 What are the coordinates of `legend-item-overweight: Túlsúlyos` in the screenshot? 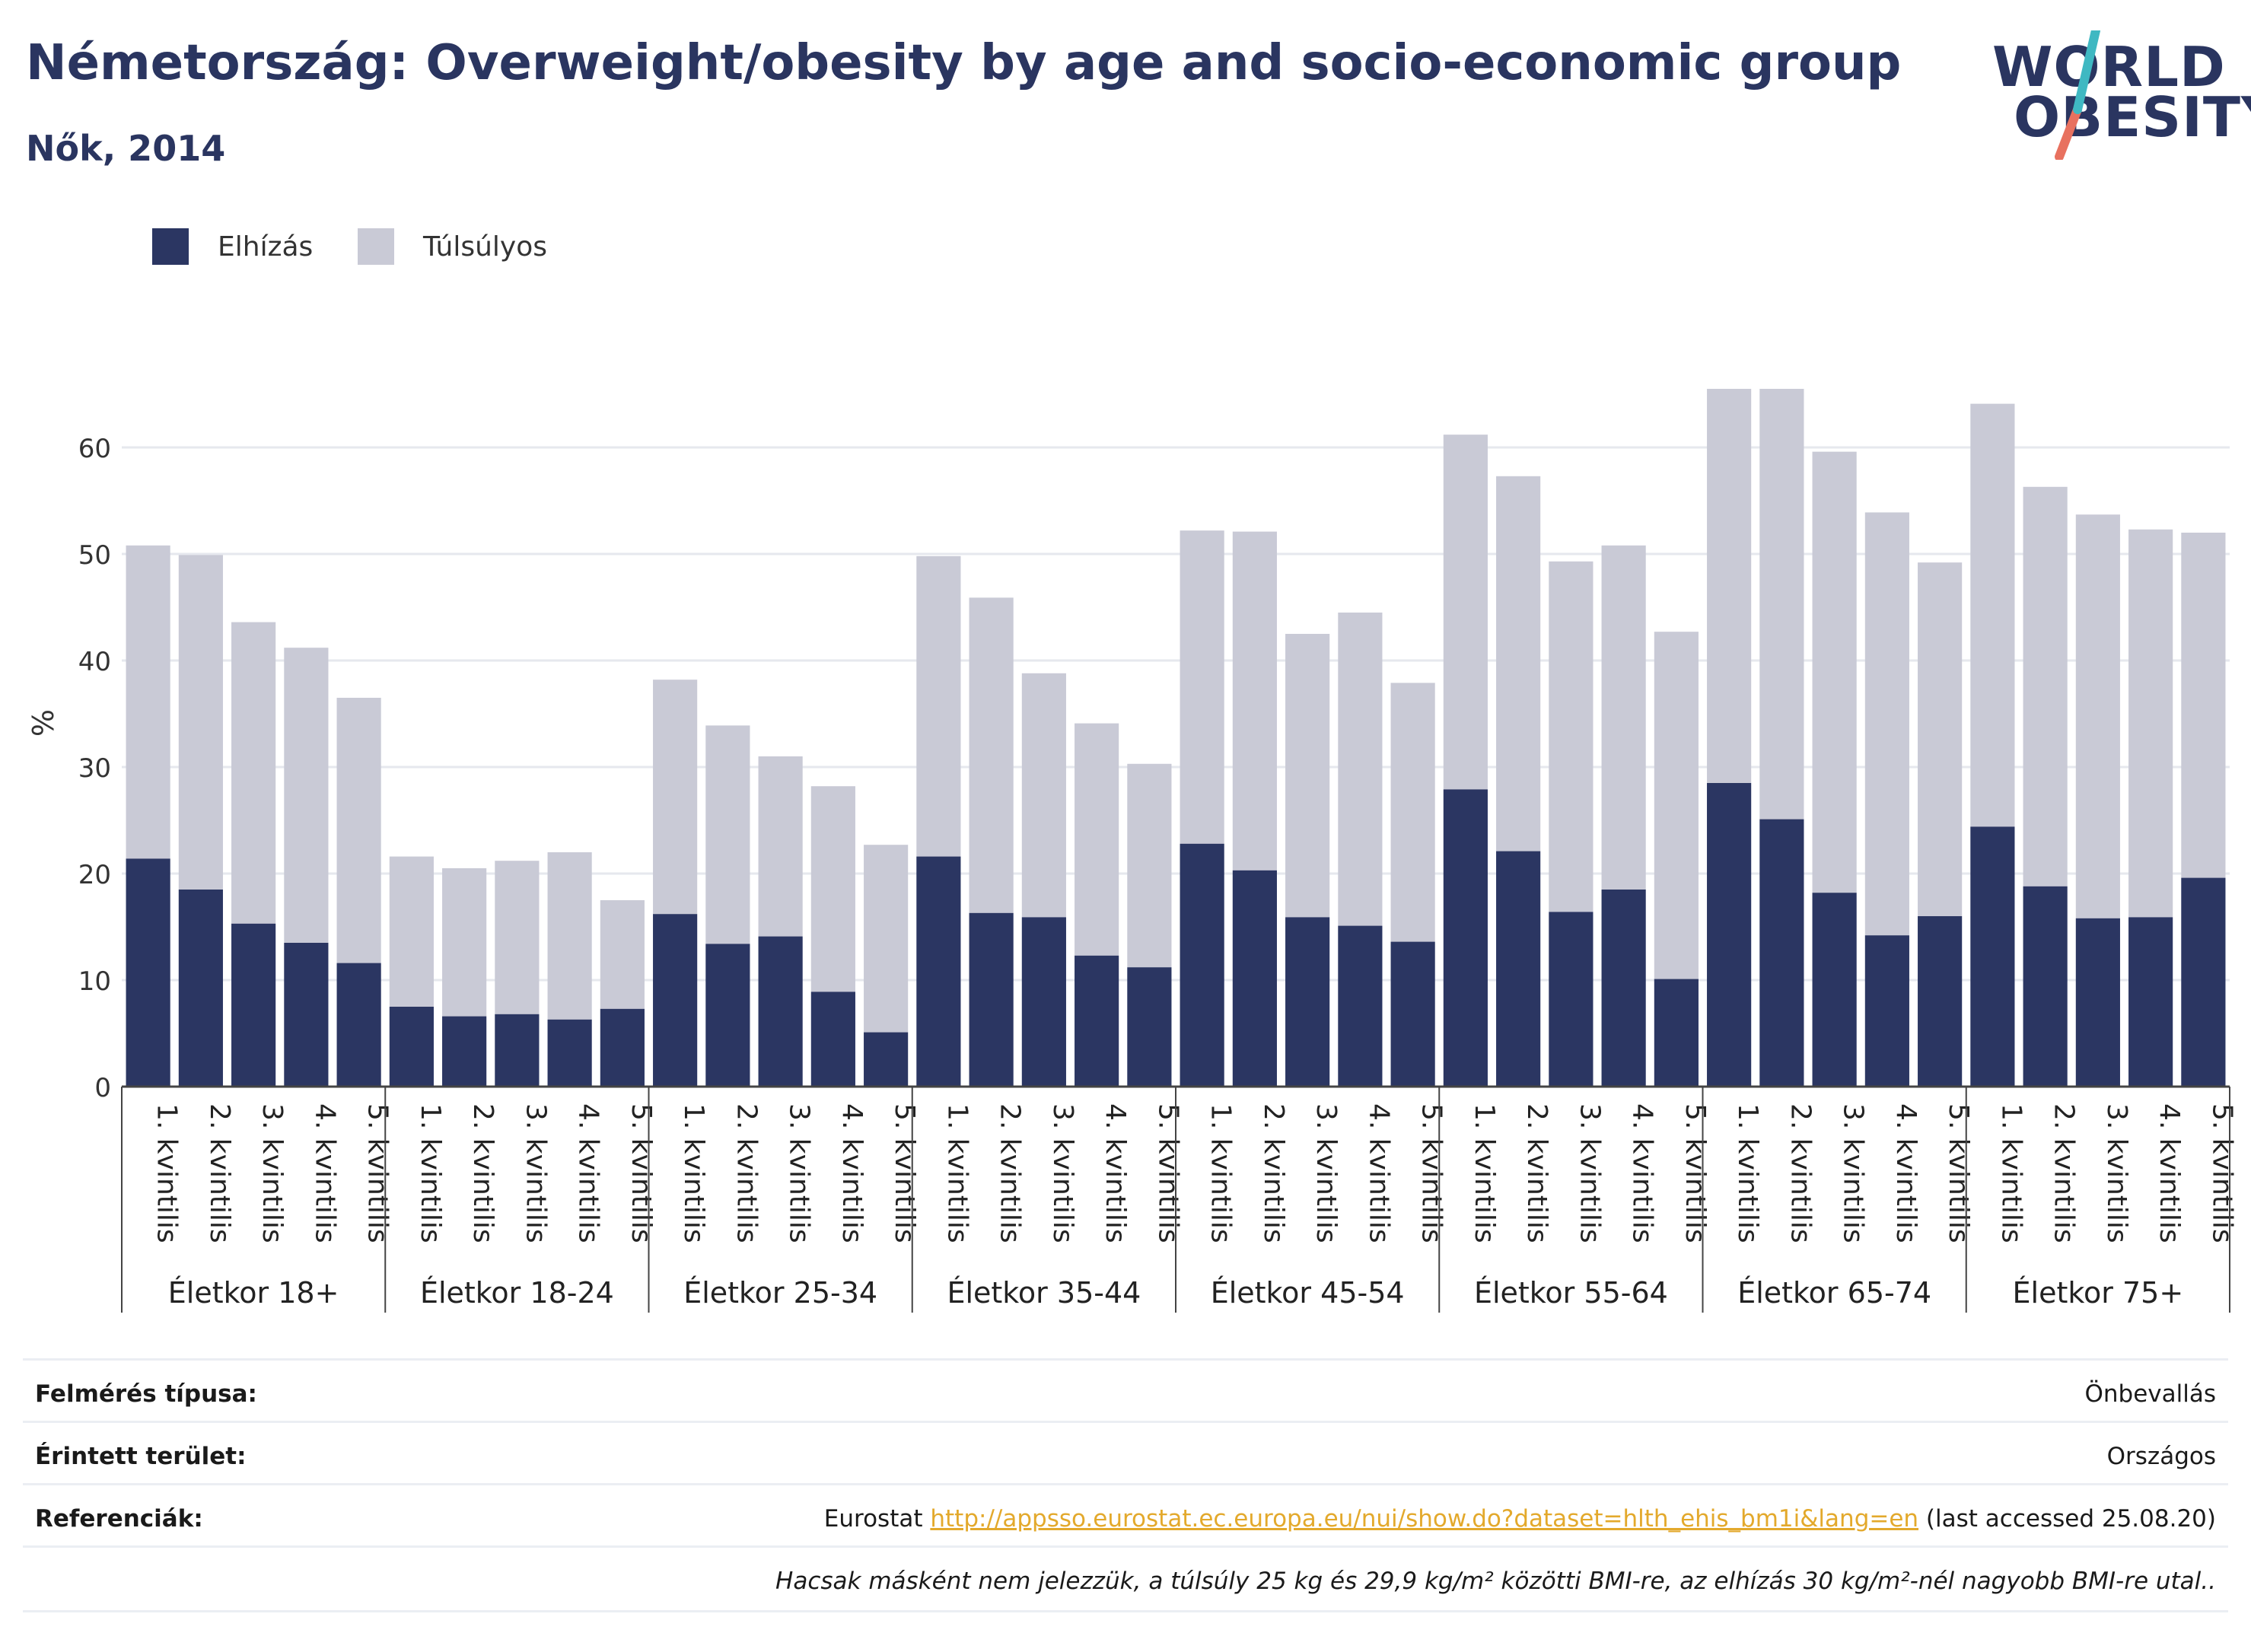 It's located at (452, 246).